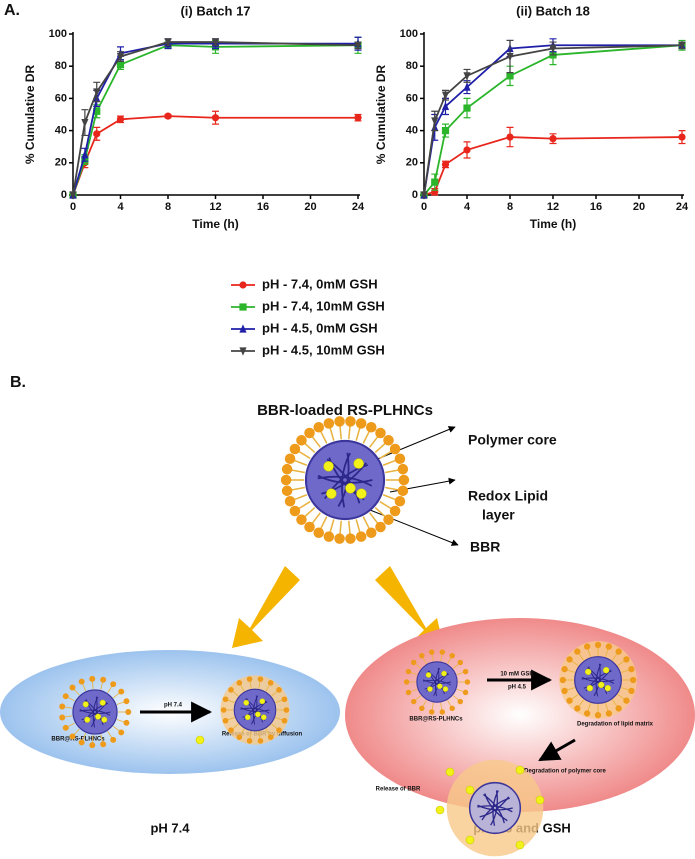 The width and height of the screenshot is (695, 859). What do you see at coordinates (345, 480) in the screenshot?
I see `polymer-core` at bounding box center [345, 480].